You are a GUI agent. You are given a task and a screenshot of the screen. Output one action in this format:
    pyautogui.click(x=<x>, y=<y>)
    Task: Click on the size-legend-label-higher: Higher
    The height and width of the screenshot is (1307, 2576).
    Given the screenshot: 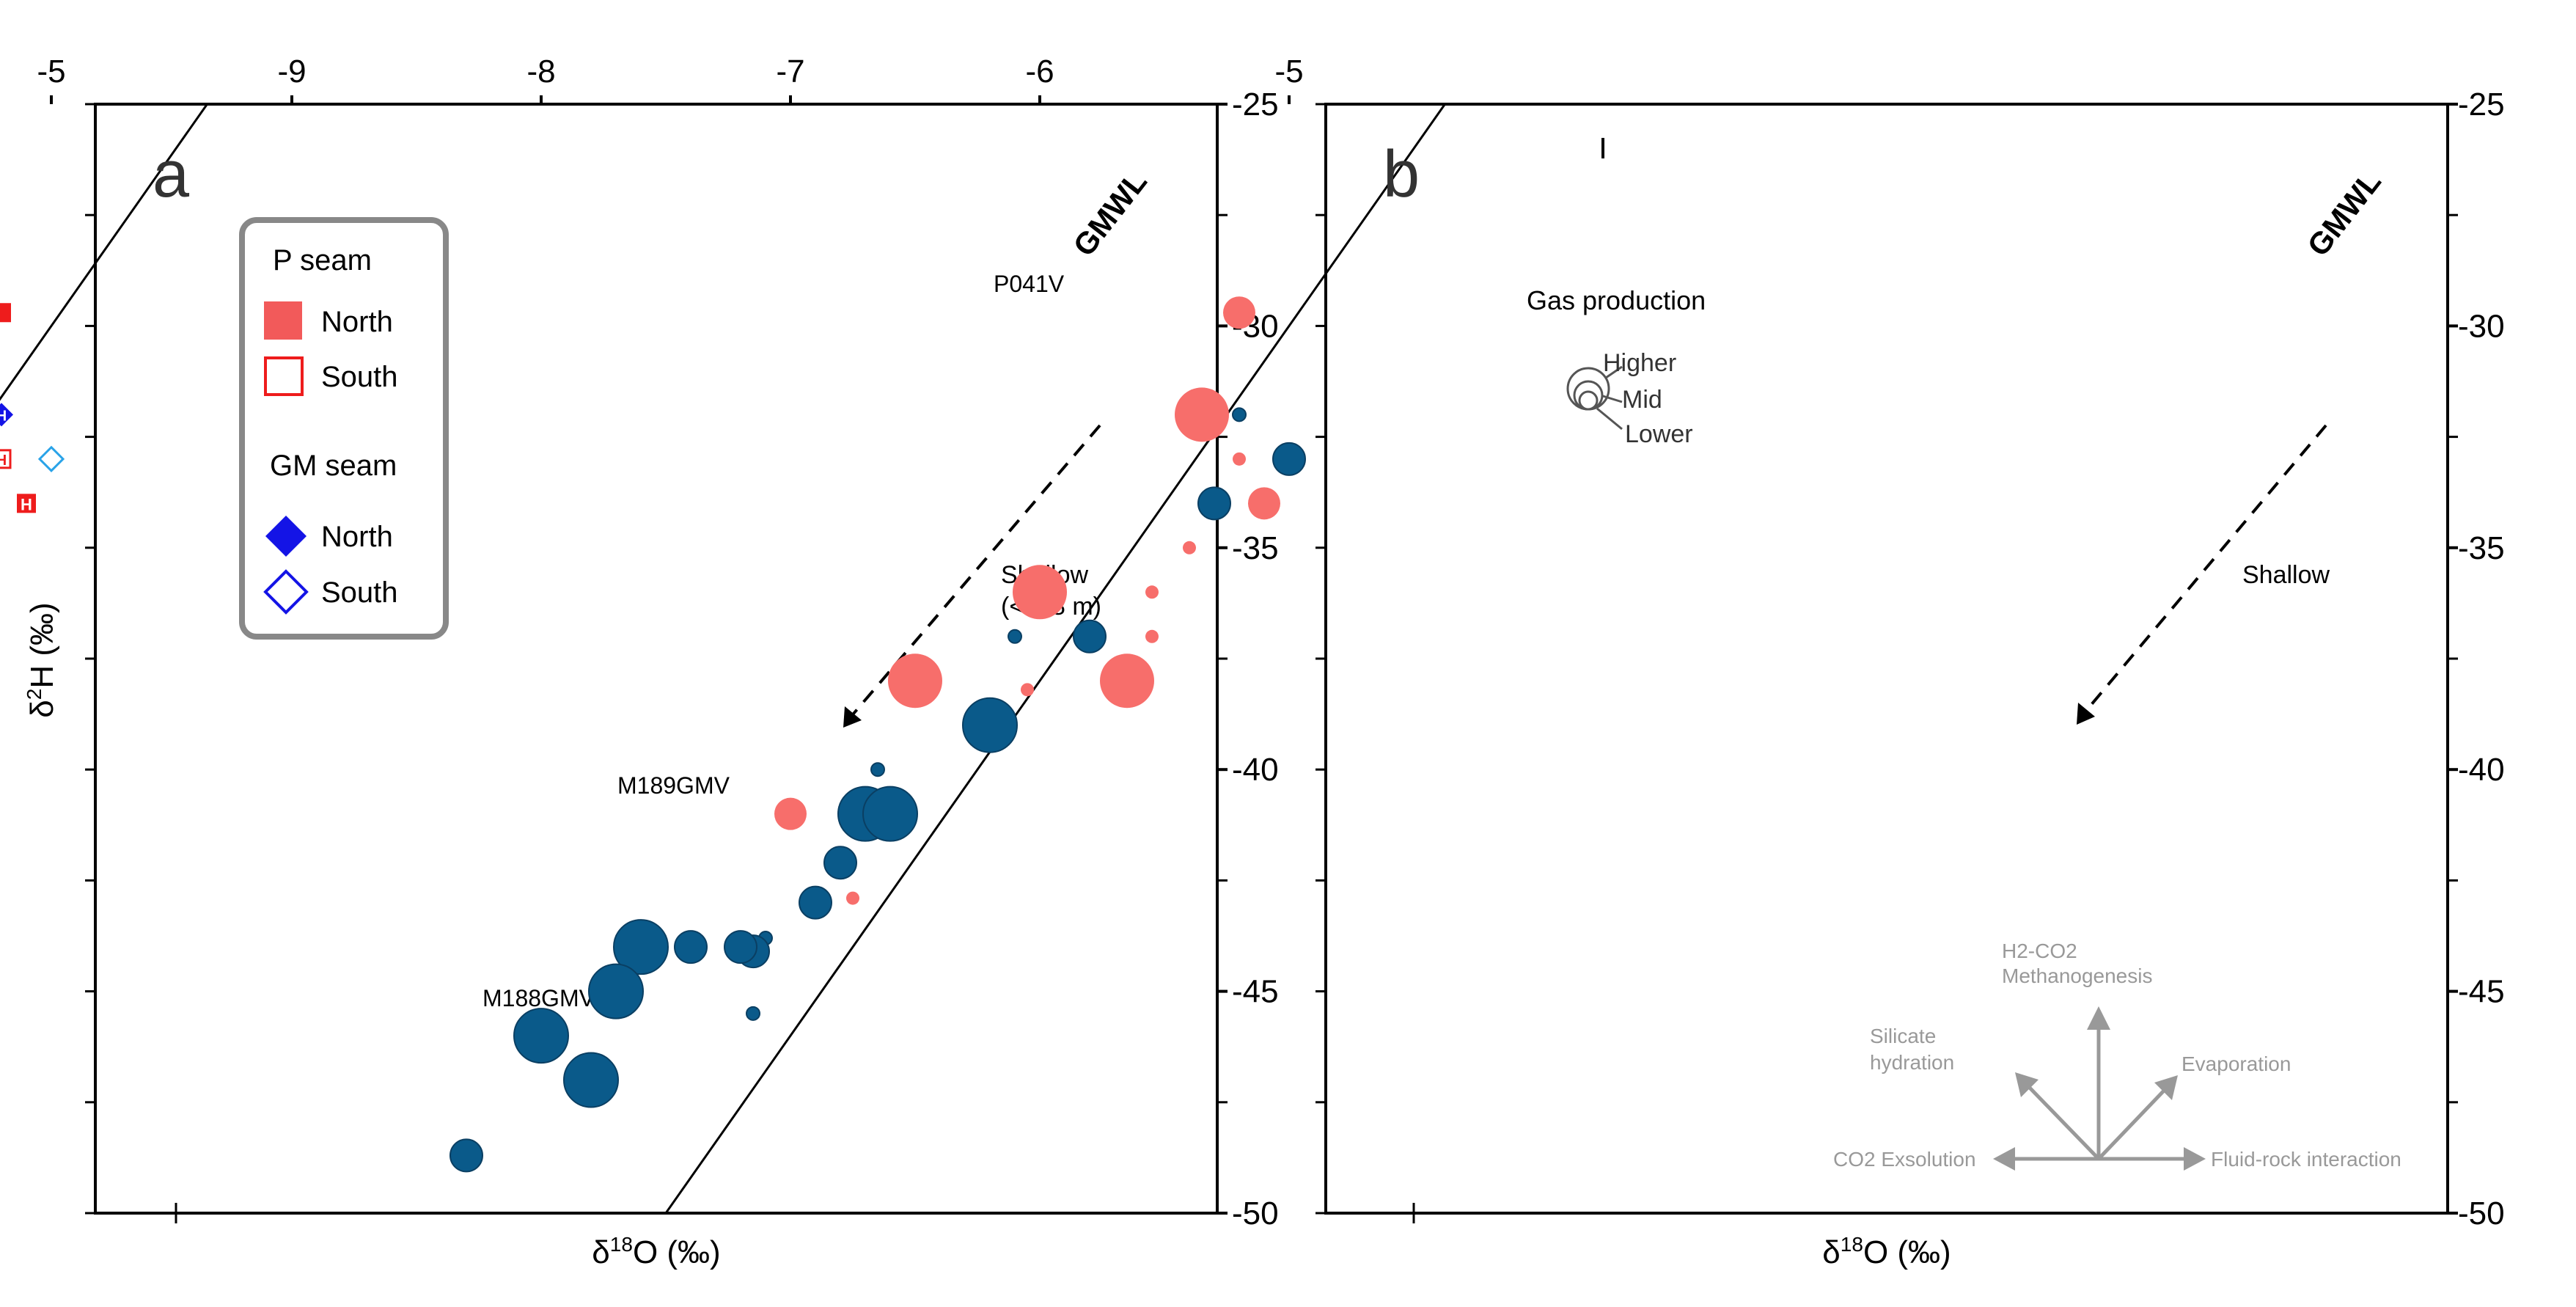 What is the action you would take?
    pyautogui.click(x=1639, y=363)
    